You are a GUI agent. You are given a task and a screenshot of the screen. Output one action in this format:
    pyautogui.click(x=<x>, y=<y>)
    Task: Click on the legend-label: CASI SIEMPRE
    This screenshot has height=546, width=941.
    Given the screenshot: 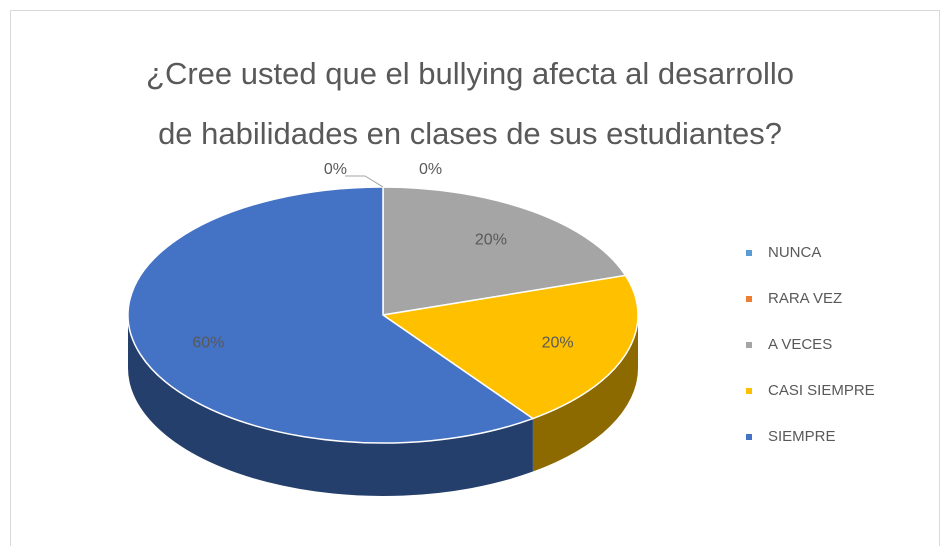 What is the action you would take?
    pyautogui.click(x=821, y=390)
    